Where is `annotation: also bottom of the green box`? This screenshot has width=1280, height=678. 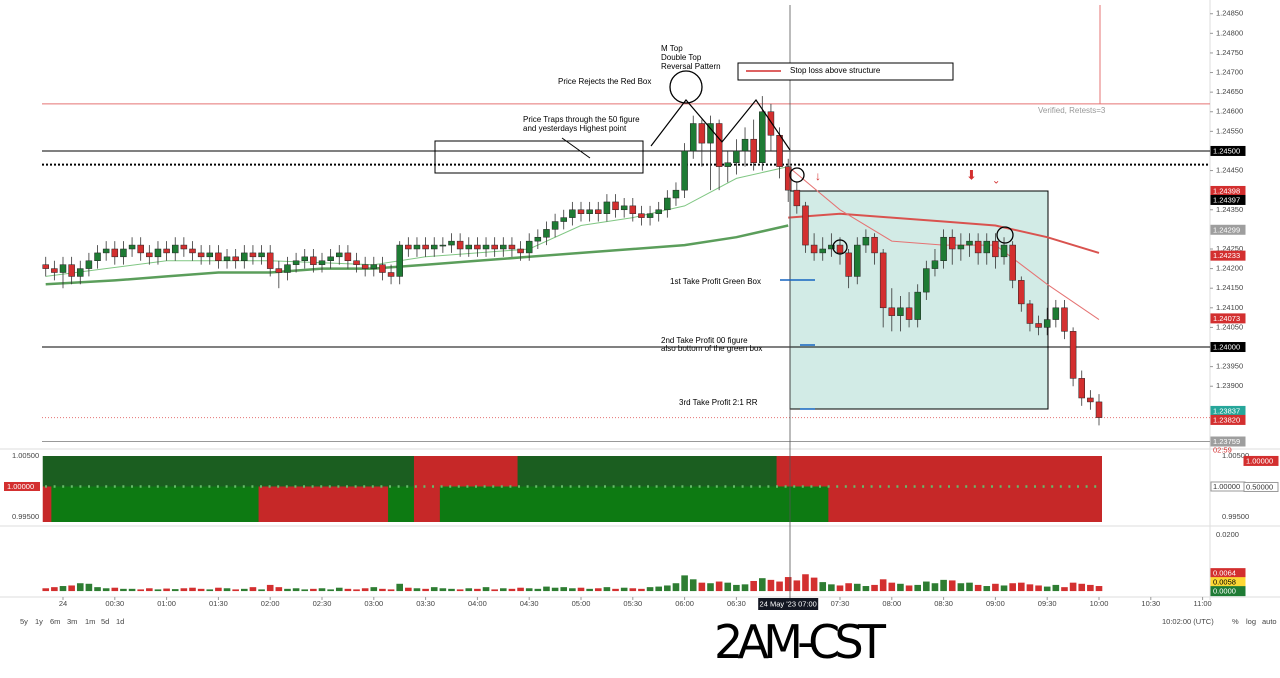
annotation: also bottom of the green box is located at coordinates (711, 348).